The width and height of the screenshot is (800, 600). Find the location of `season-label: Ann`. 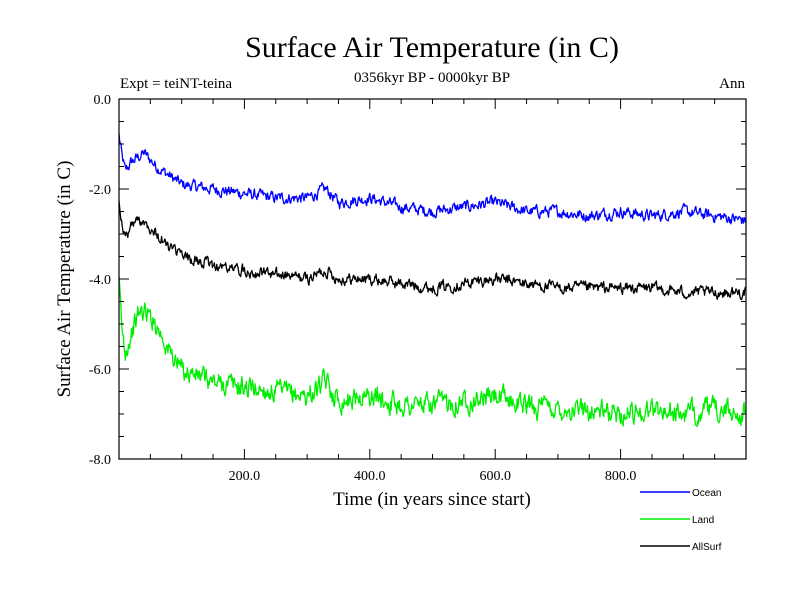

season-label: Ann is located at coordinates (732, 84).